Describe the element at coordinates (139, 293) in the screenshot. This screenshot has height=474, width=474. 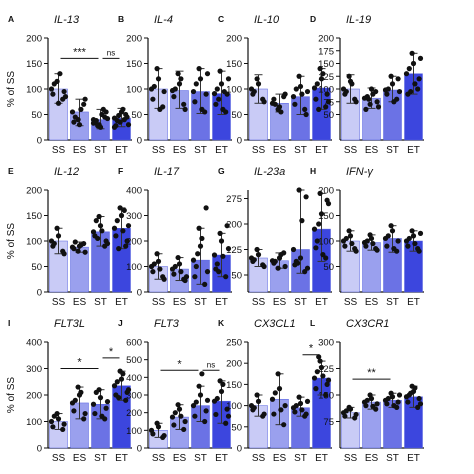
I see `y-tick-label: 0` at that location.